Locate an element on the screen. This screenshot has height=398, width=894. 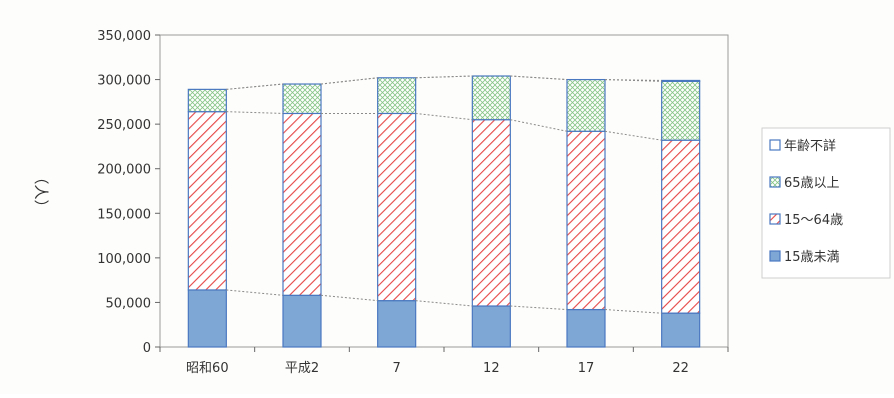
y-tick-label: 200,000 is located at coordinates (124, 170).